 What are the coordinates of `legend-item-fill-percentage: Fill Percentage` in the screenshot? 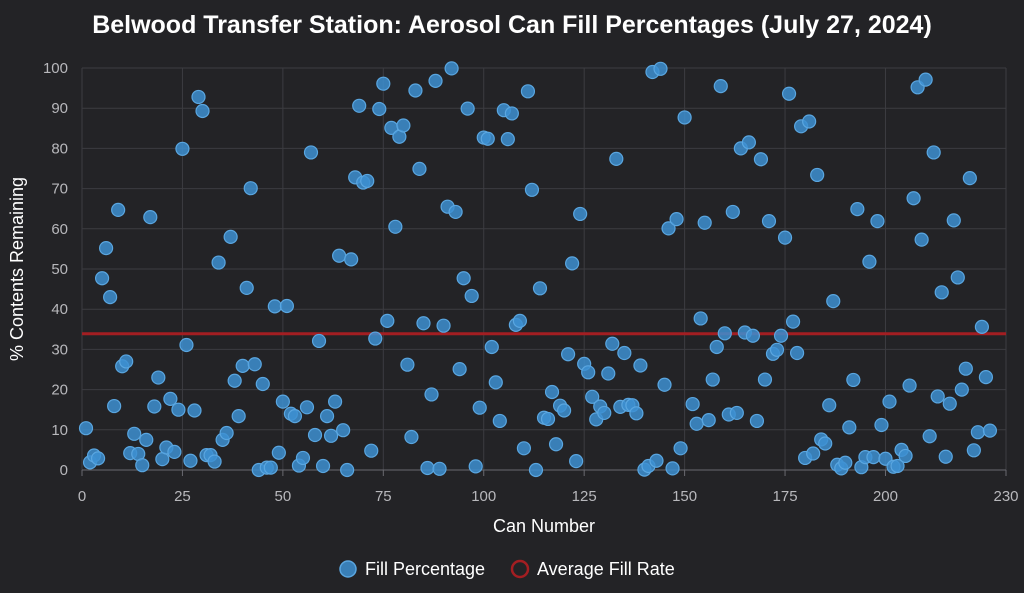 It's located at (412, 569).